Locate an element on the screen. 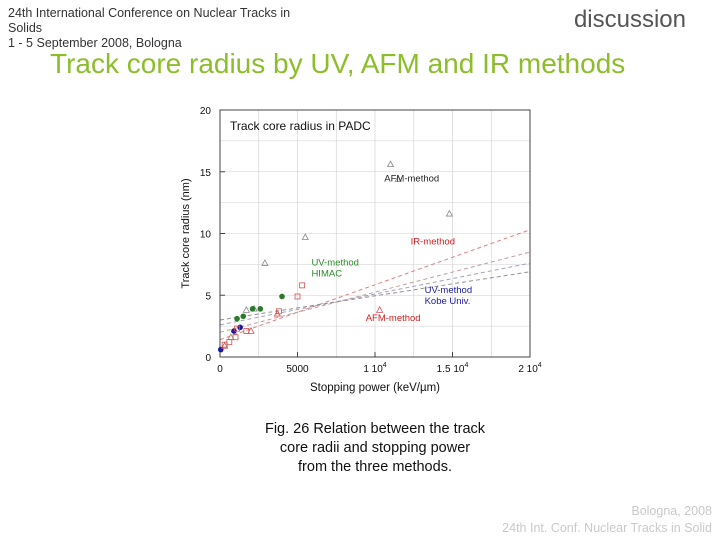 The image size is (720, 540). y-tick-label: 0 is located at coordinates (208, 358).